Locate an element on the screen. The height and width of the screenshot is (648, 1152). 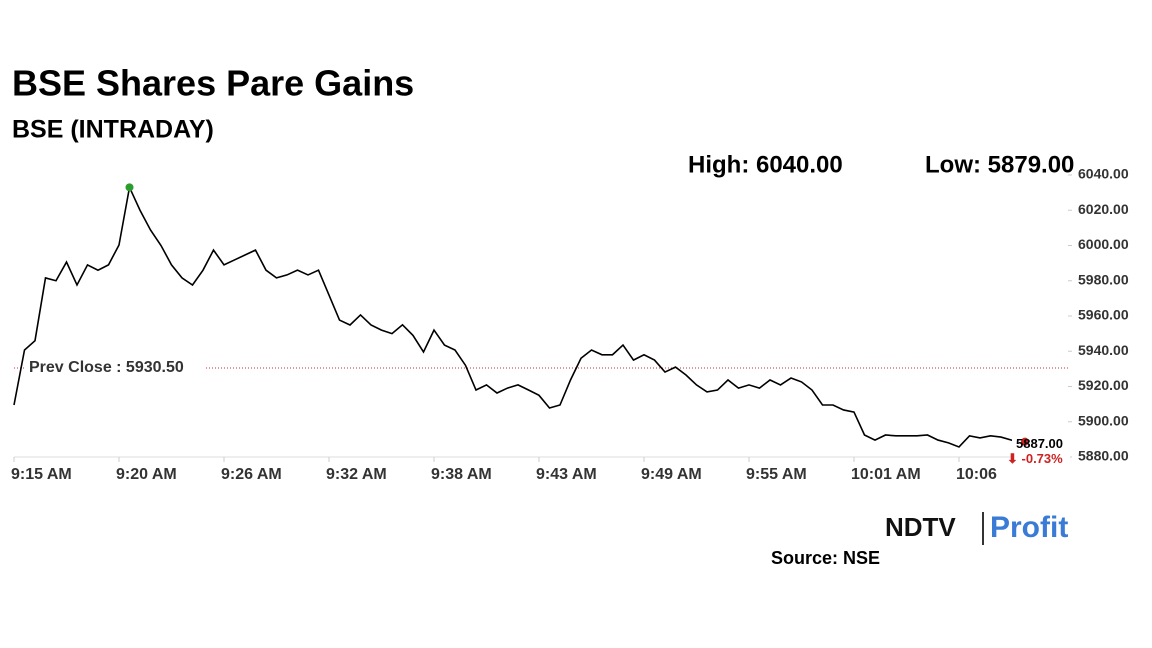
x-tick-label: 9:15 AM is located at coordinates (41, 474).